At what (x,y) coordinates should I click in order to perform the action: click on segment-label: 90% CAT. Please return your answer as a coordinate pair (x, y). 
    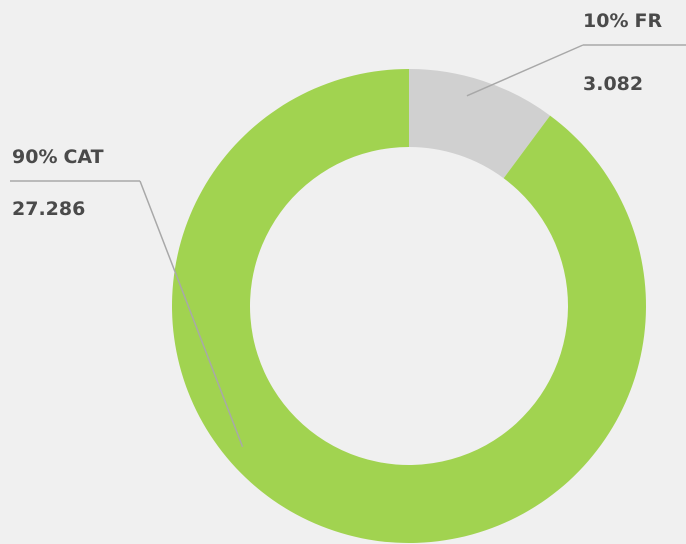
    Looking at the image, I should click on (58, 157).